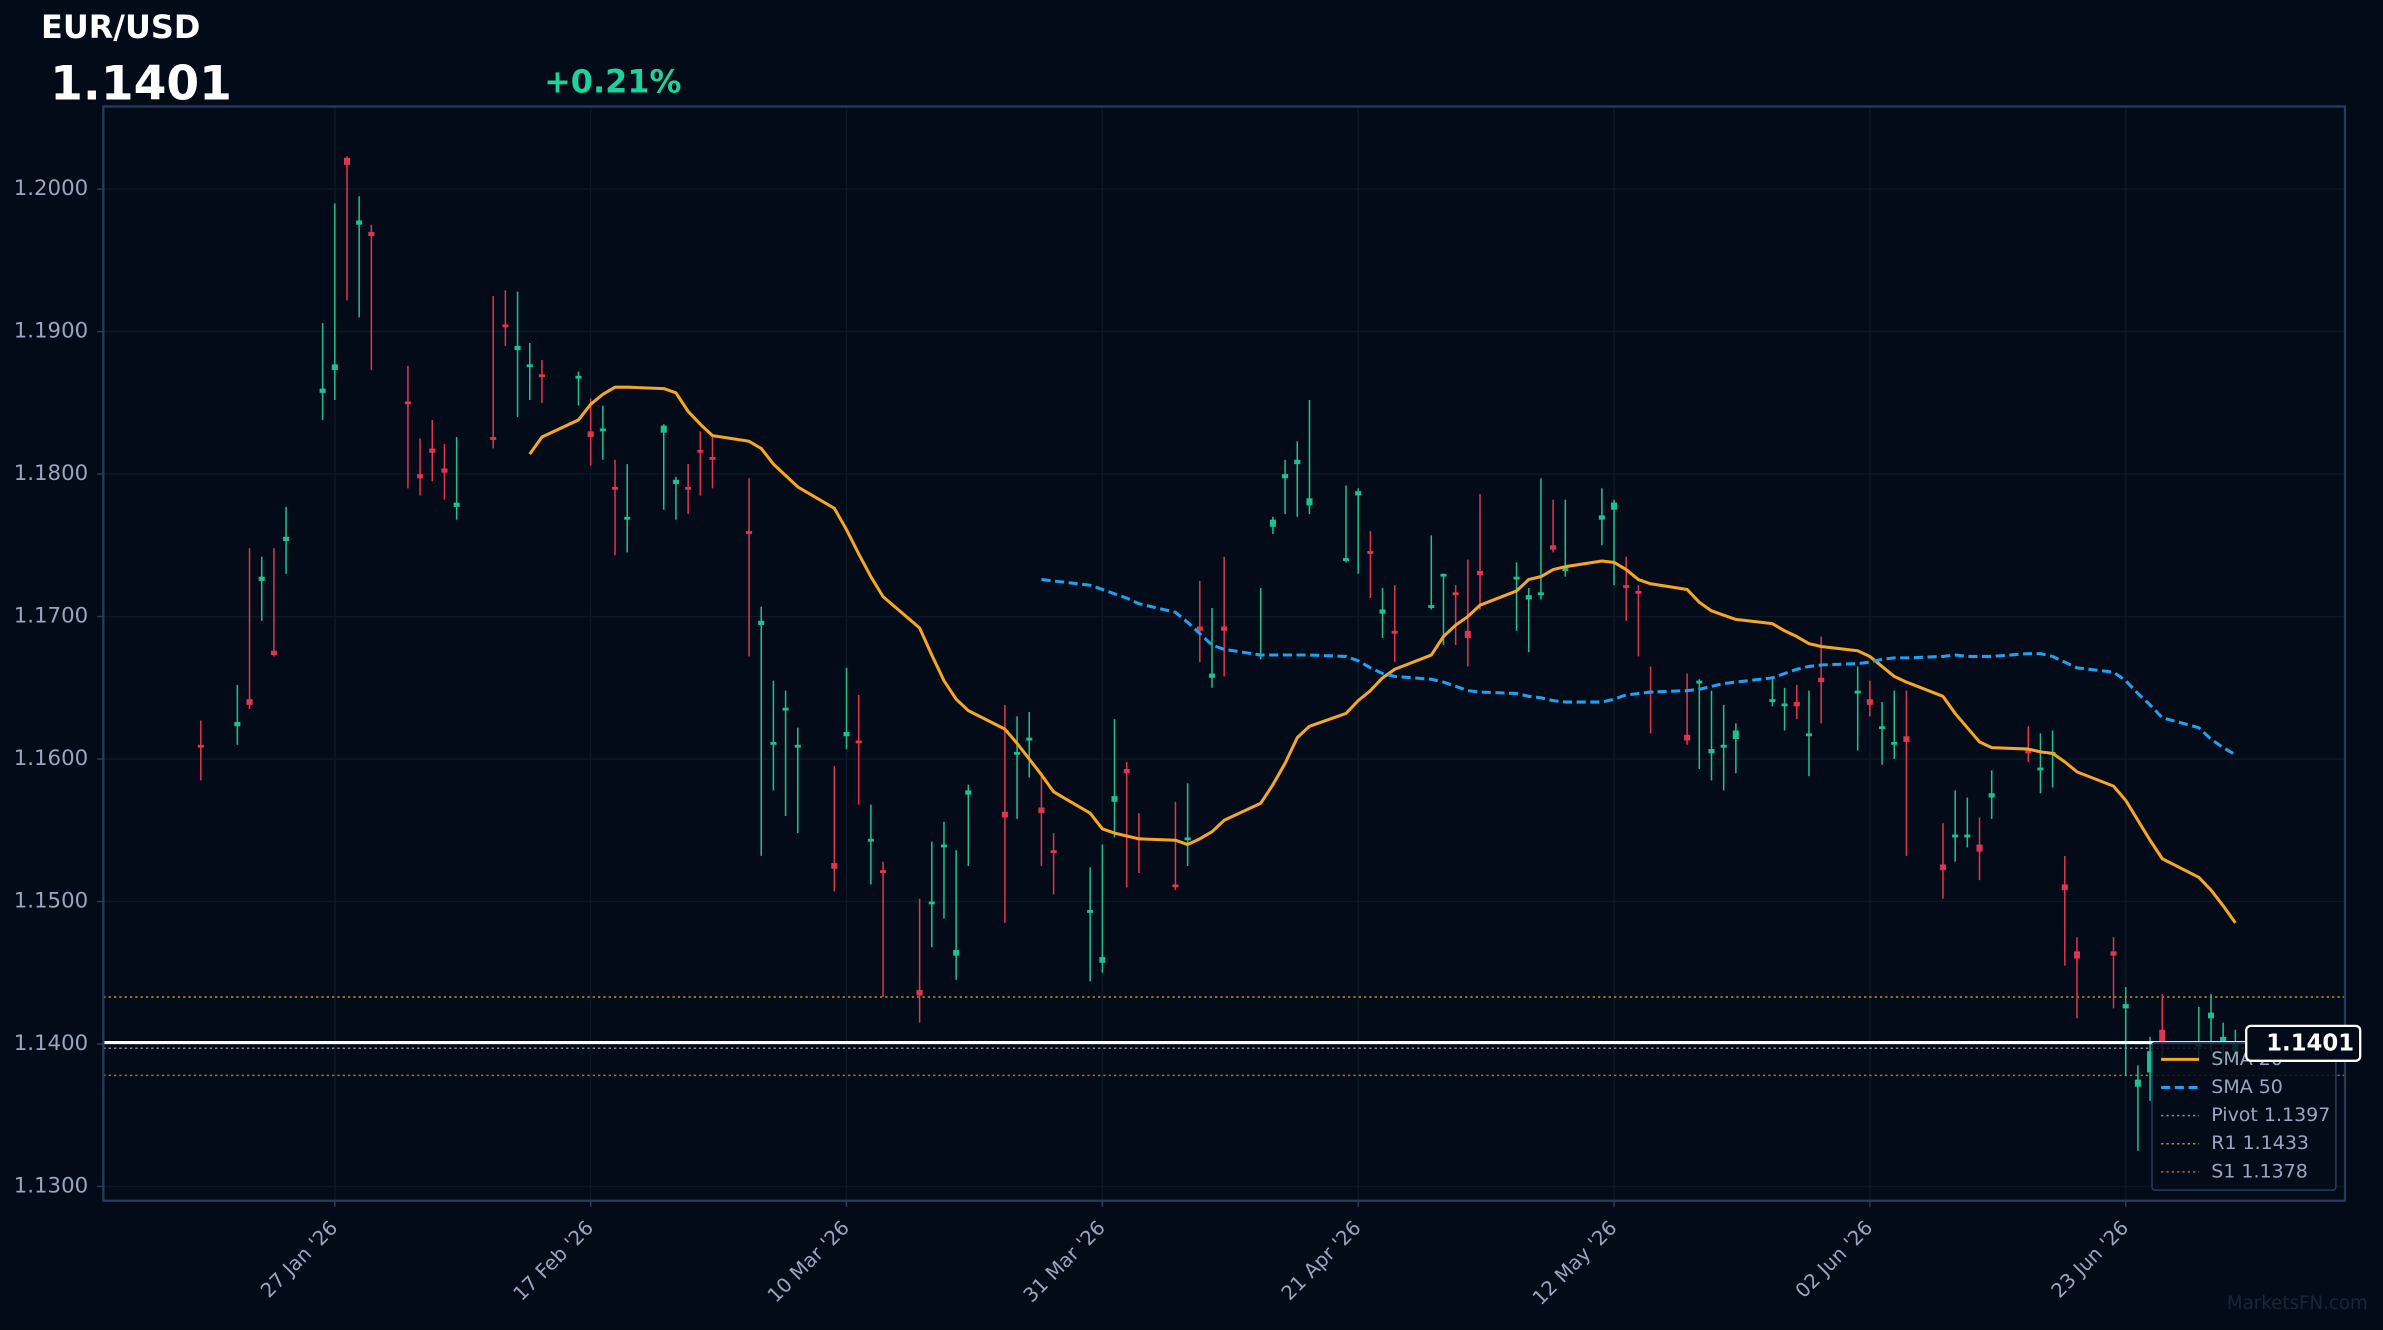 This screenshot has width=2383, height=1330. I want to click on y-tick-label: 1.1700, so click(51, 616).